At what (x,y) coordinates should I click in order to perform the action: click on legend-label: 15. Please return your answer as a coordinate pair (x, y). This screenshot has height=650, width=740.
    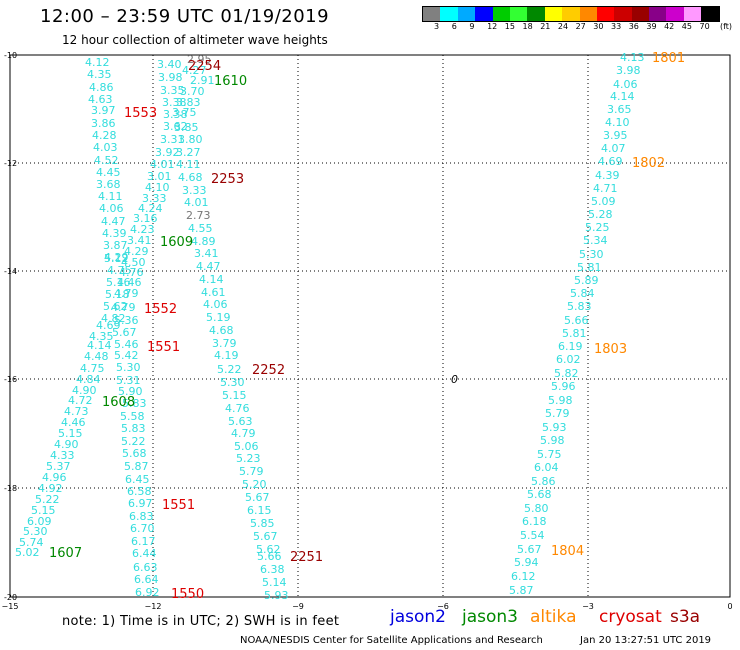
    Looking at the image, I should click on (509, 26).